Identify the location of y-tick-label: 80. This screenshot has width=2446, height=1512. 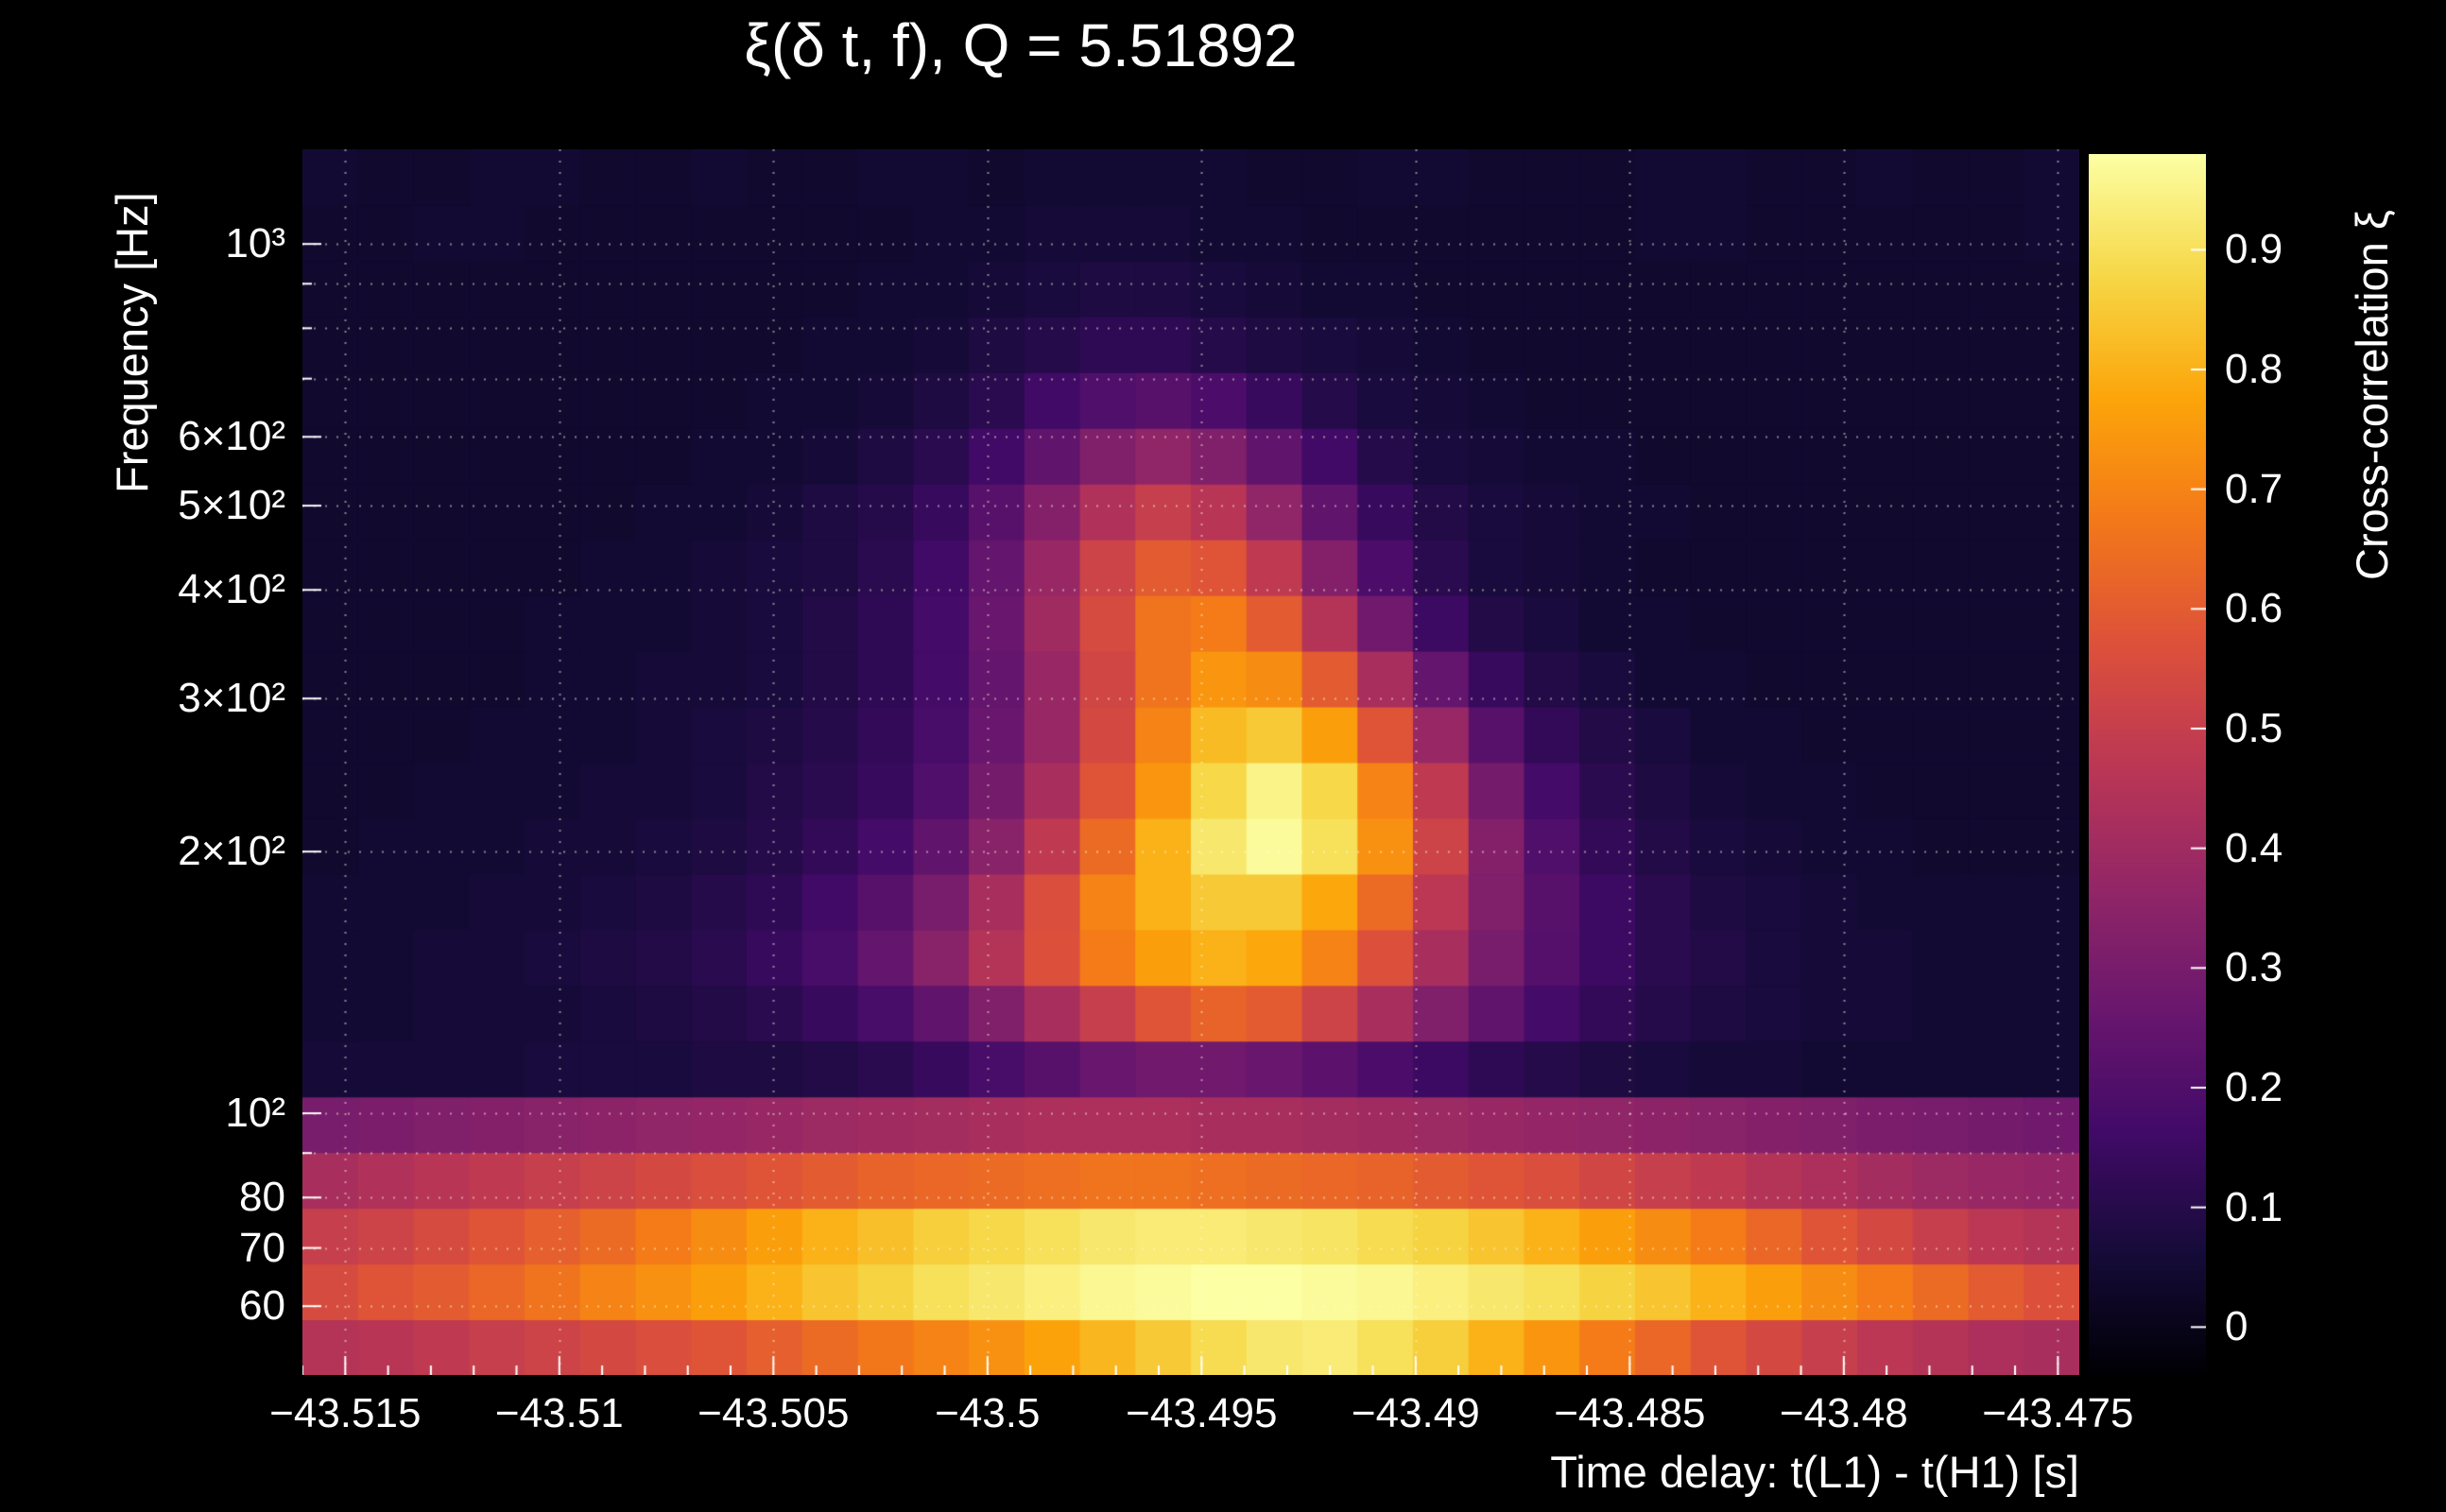
(262, 1197).